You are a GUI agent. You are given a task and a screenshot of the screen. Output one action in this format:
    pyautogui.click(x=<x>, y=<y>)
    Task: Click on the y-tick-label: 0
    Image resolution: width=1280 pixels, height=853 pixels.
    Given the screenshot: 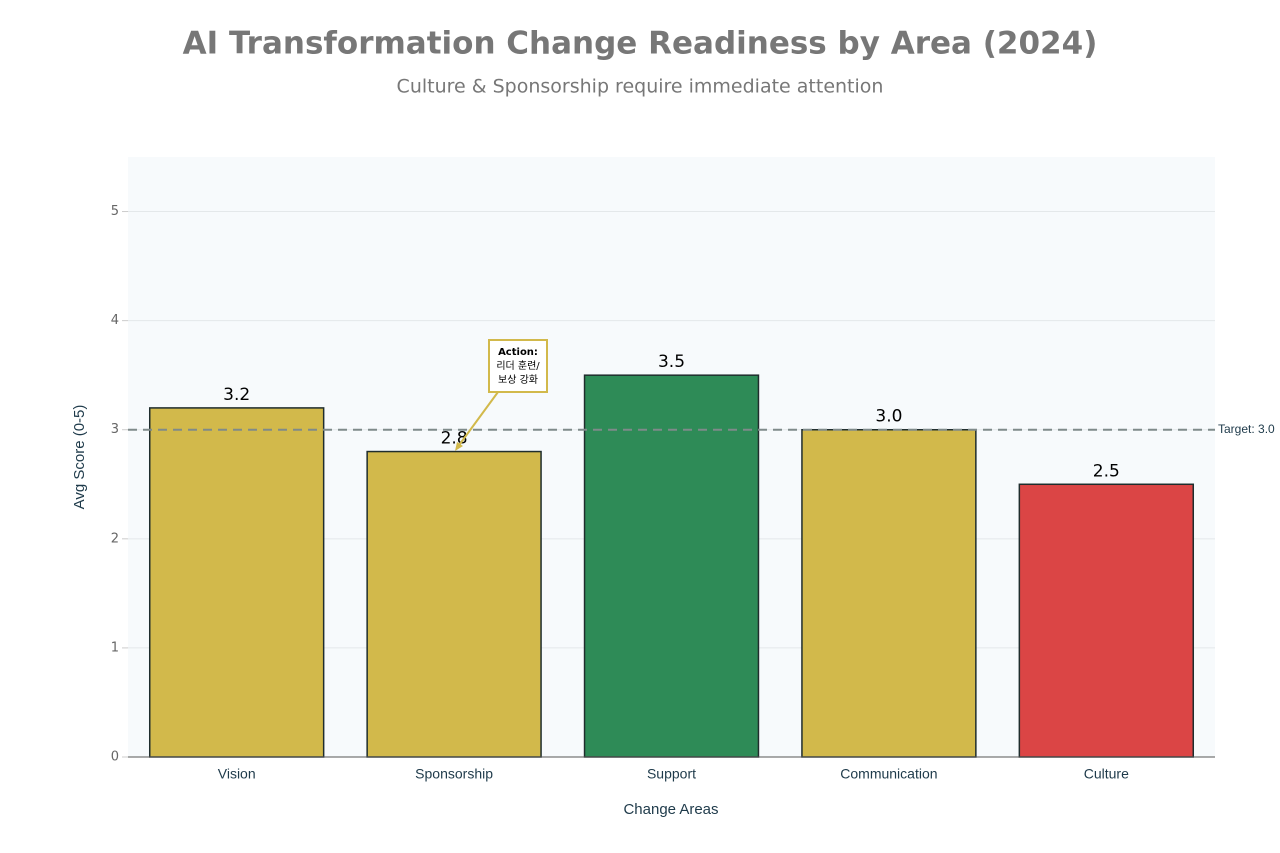 What is the action you would take?
    pyautogui.click(x=115, y=757)
    